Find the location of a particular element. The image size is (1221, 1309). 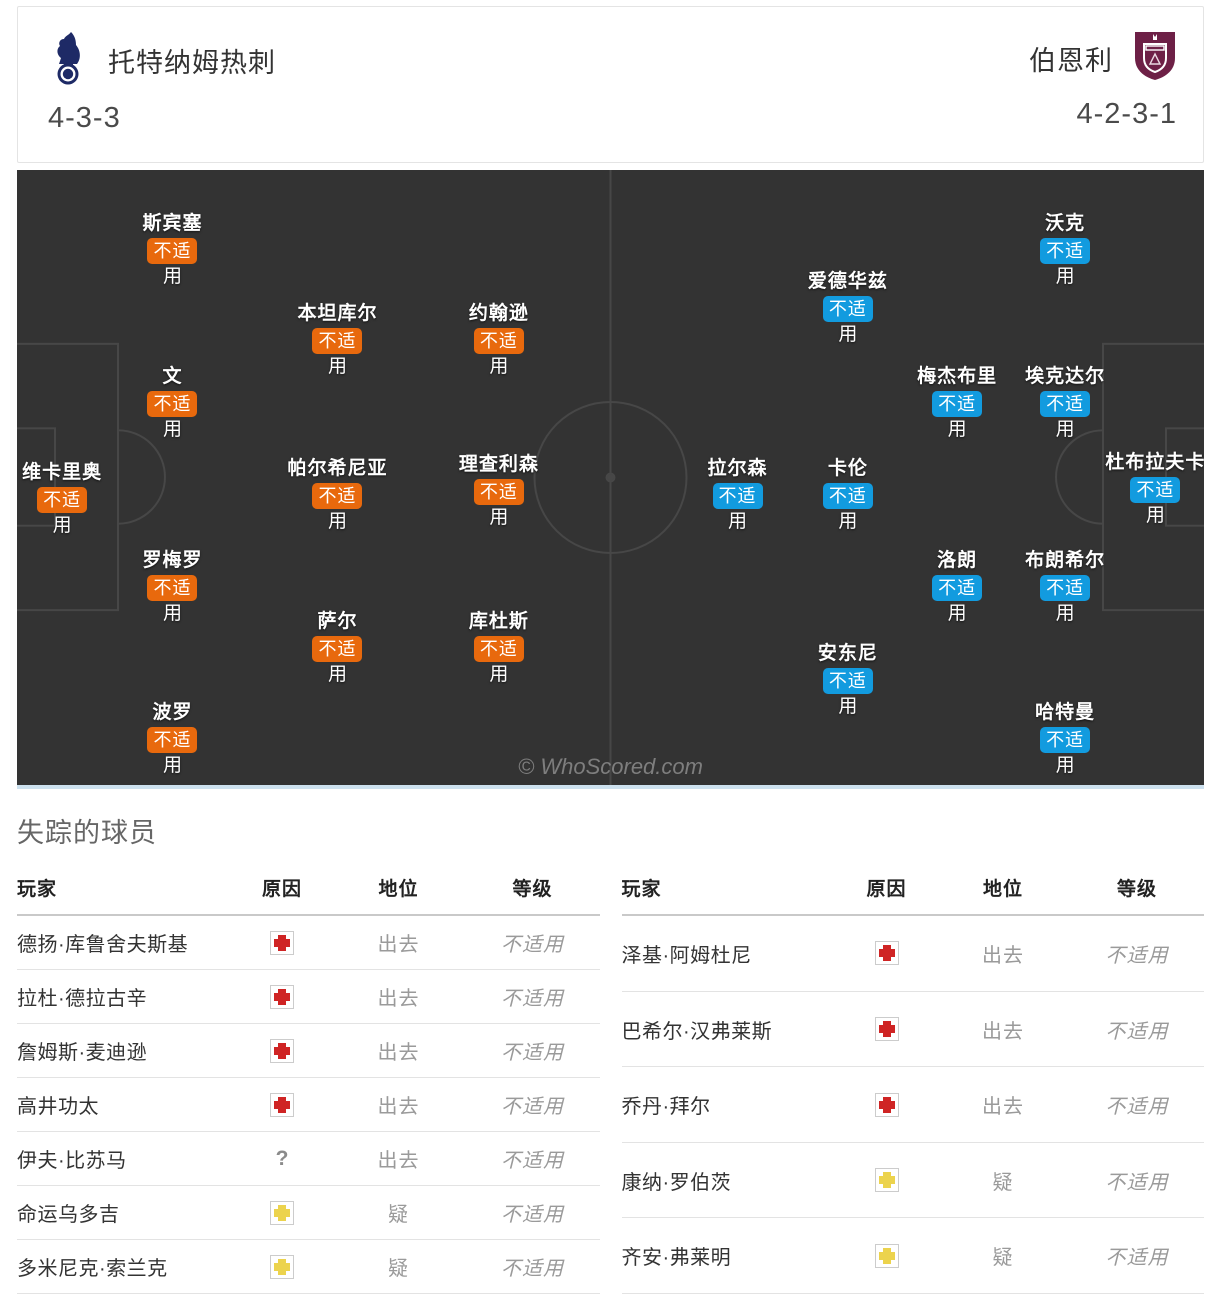

injury-cross-icon is located at coordinates (886, 1029).